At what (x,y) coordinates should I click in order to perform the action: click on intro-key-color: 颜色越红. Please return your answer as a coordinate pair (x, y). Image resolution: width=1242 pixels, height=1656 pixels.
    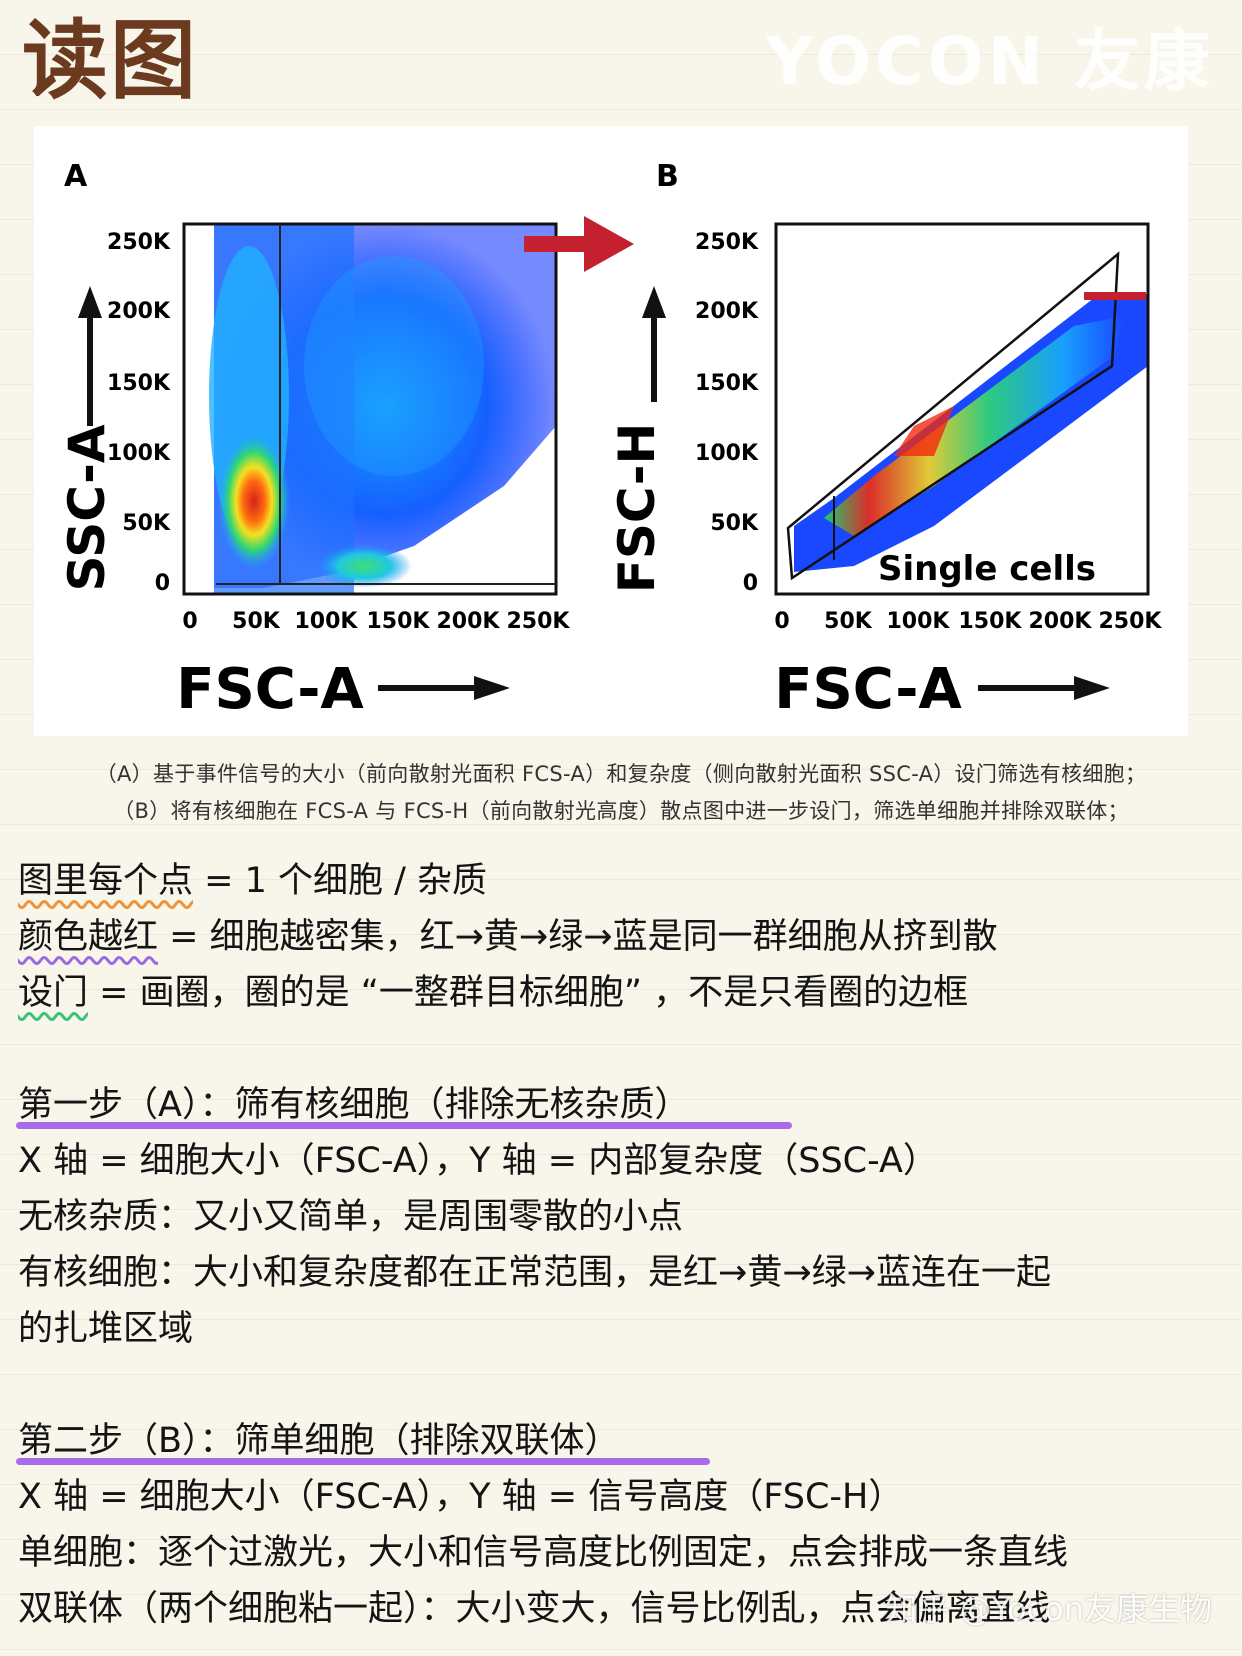
    Looking at the image, I should click on (88, 937).